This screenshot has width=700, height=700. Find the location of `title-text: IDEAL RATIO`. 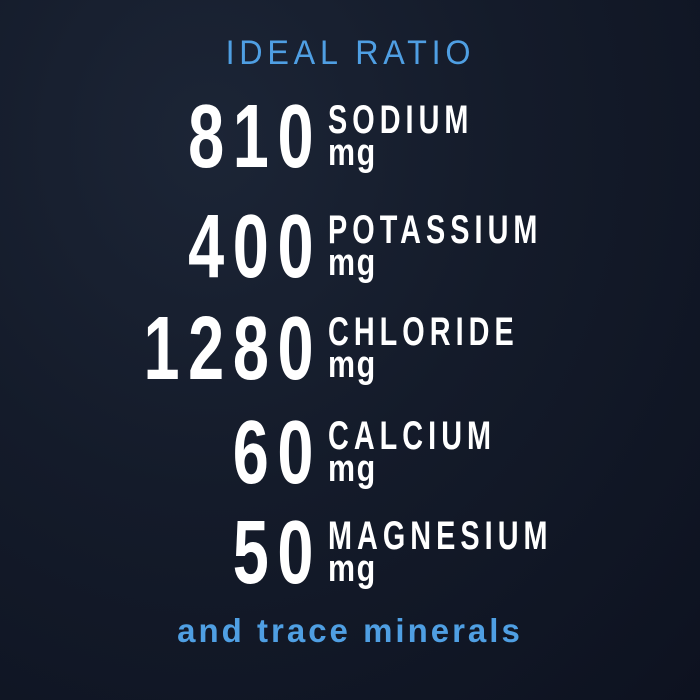

title-text: IDEAL RATIO is located at coordinates (350, 53).